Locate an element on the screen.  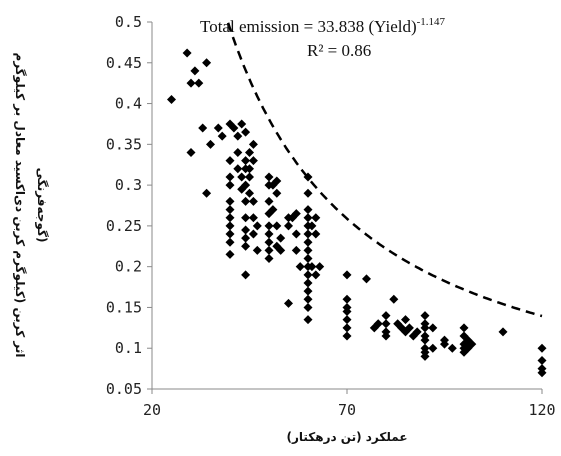
x-ticks: 20 70 120 is located at coordinates (349, 404).